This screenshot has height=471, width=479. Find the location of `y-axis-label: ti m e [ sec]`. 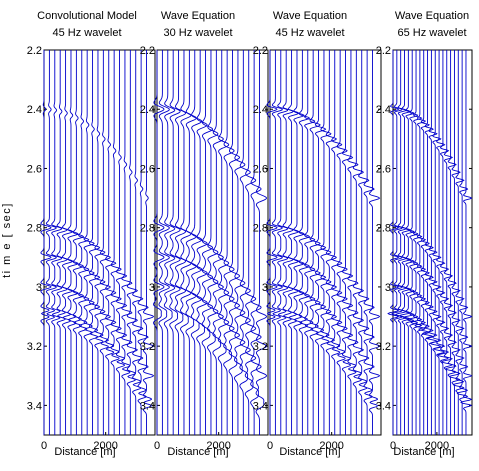

y-axis-label: ti m e [ sec] is located at coordinates (7, 240).